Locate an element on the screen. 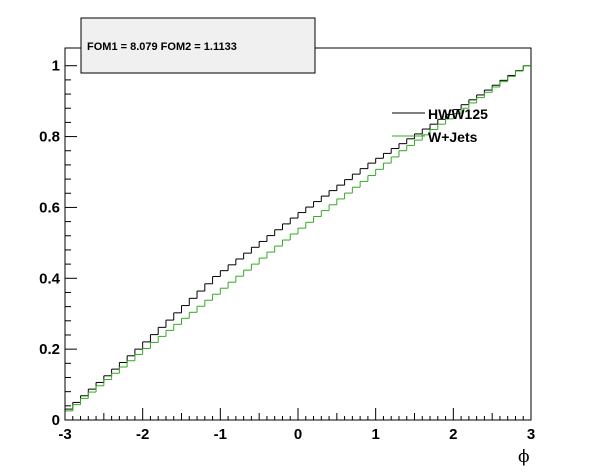  y-tick-label: 1 is located at coordinates (56, 66).